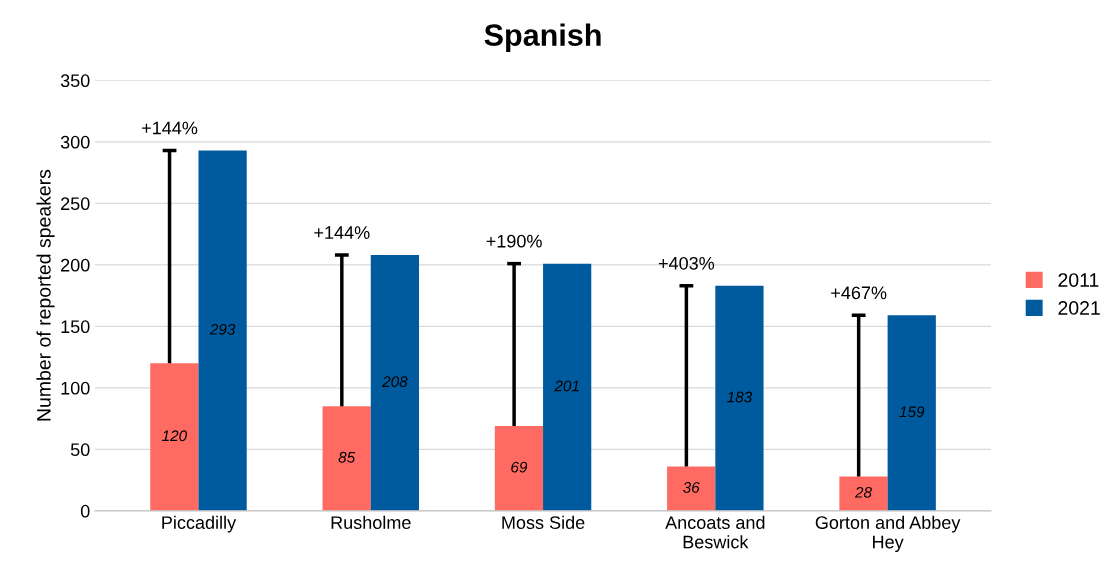  I want to click on x-tick-label: Moss Side, so click(543, 522).